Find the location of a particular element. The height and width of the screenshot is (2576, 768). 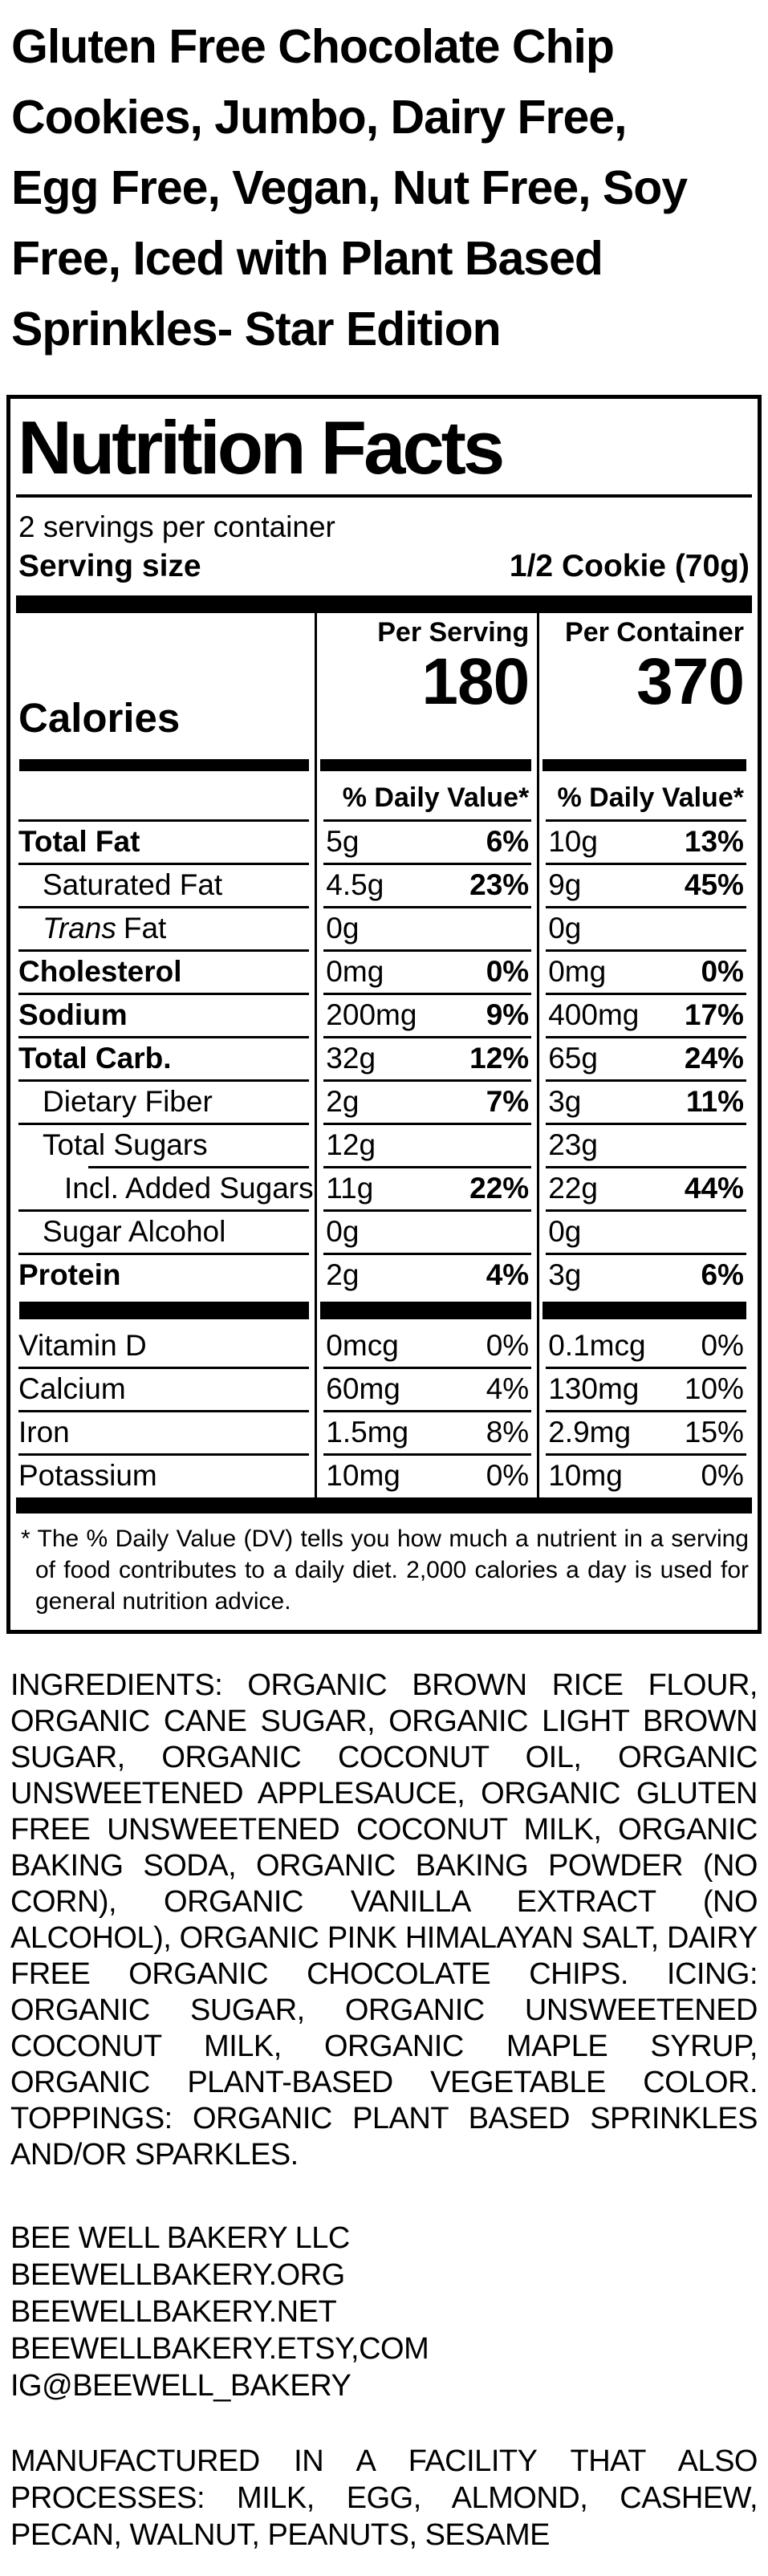

nutrient-label: Sugar Alcohol is located at coordinates (165, 1231).